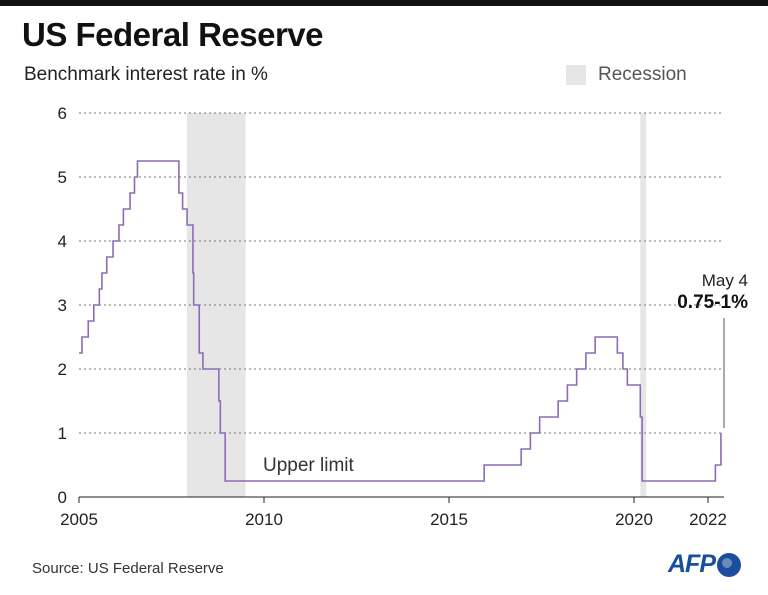 Image resolution: width=768 pixels, height=595 pixels. Describe the element at coordinates (708, 519) in the screenshot. I see `x-tick-label: 2022` at that location.